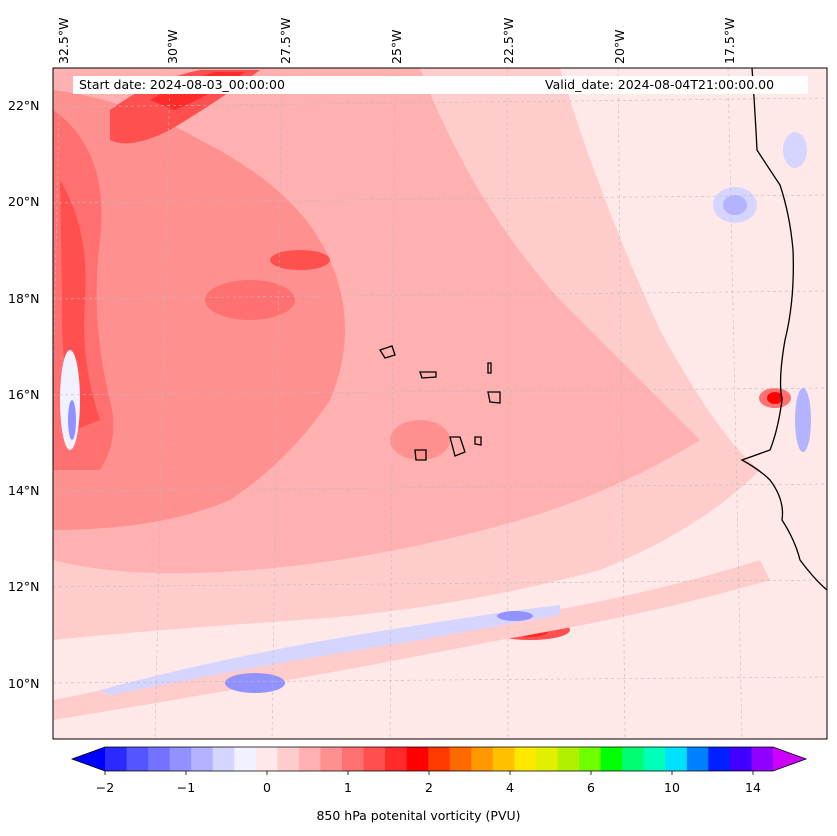 Image resolution: width=837 pixels, height=836 pixels. I want to click on lon-label: 32.5°W, so click(63, 40).